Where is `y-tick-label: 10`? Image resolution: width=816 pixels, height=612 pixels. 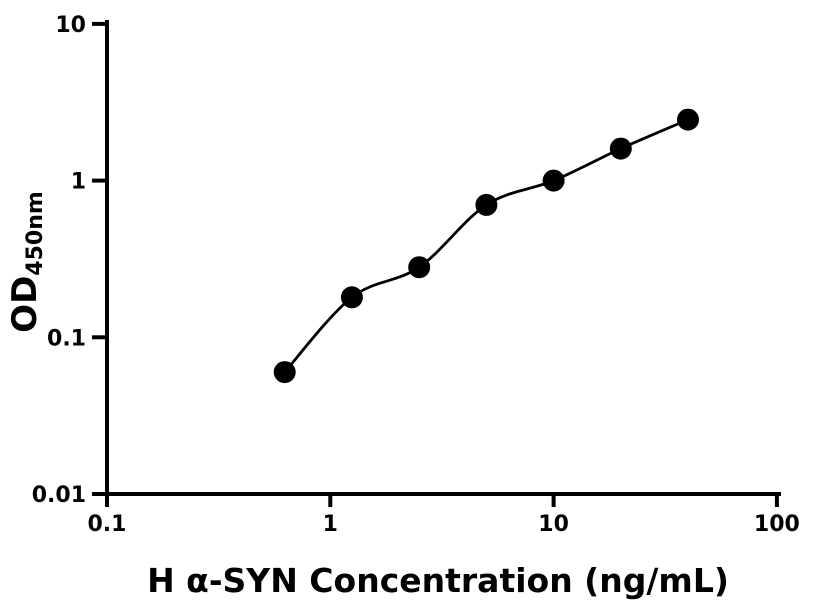 y-tick-label: 10 is located at coordinates (70, 25).